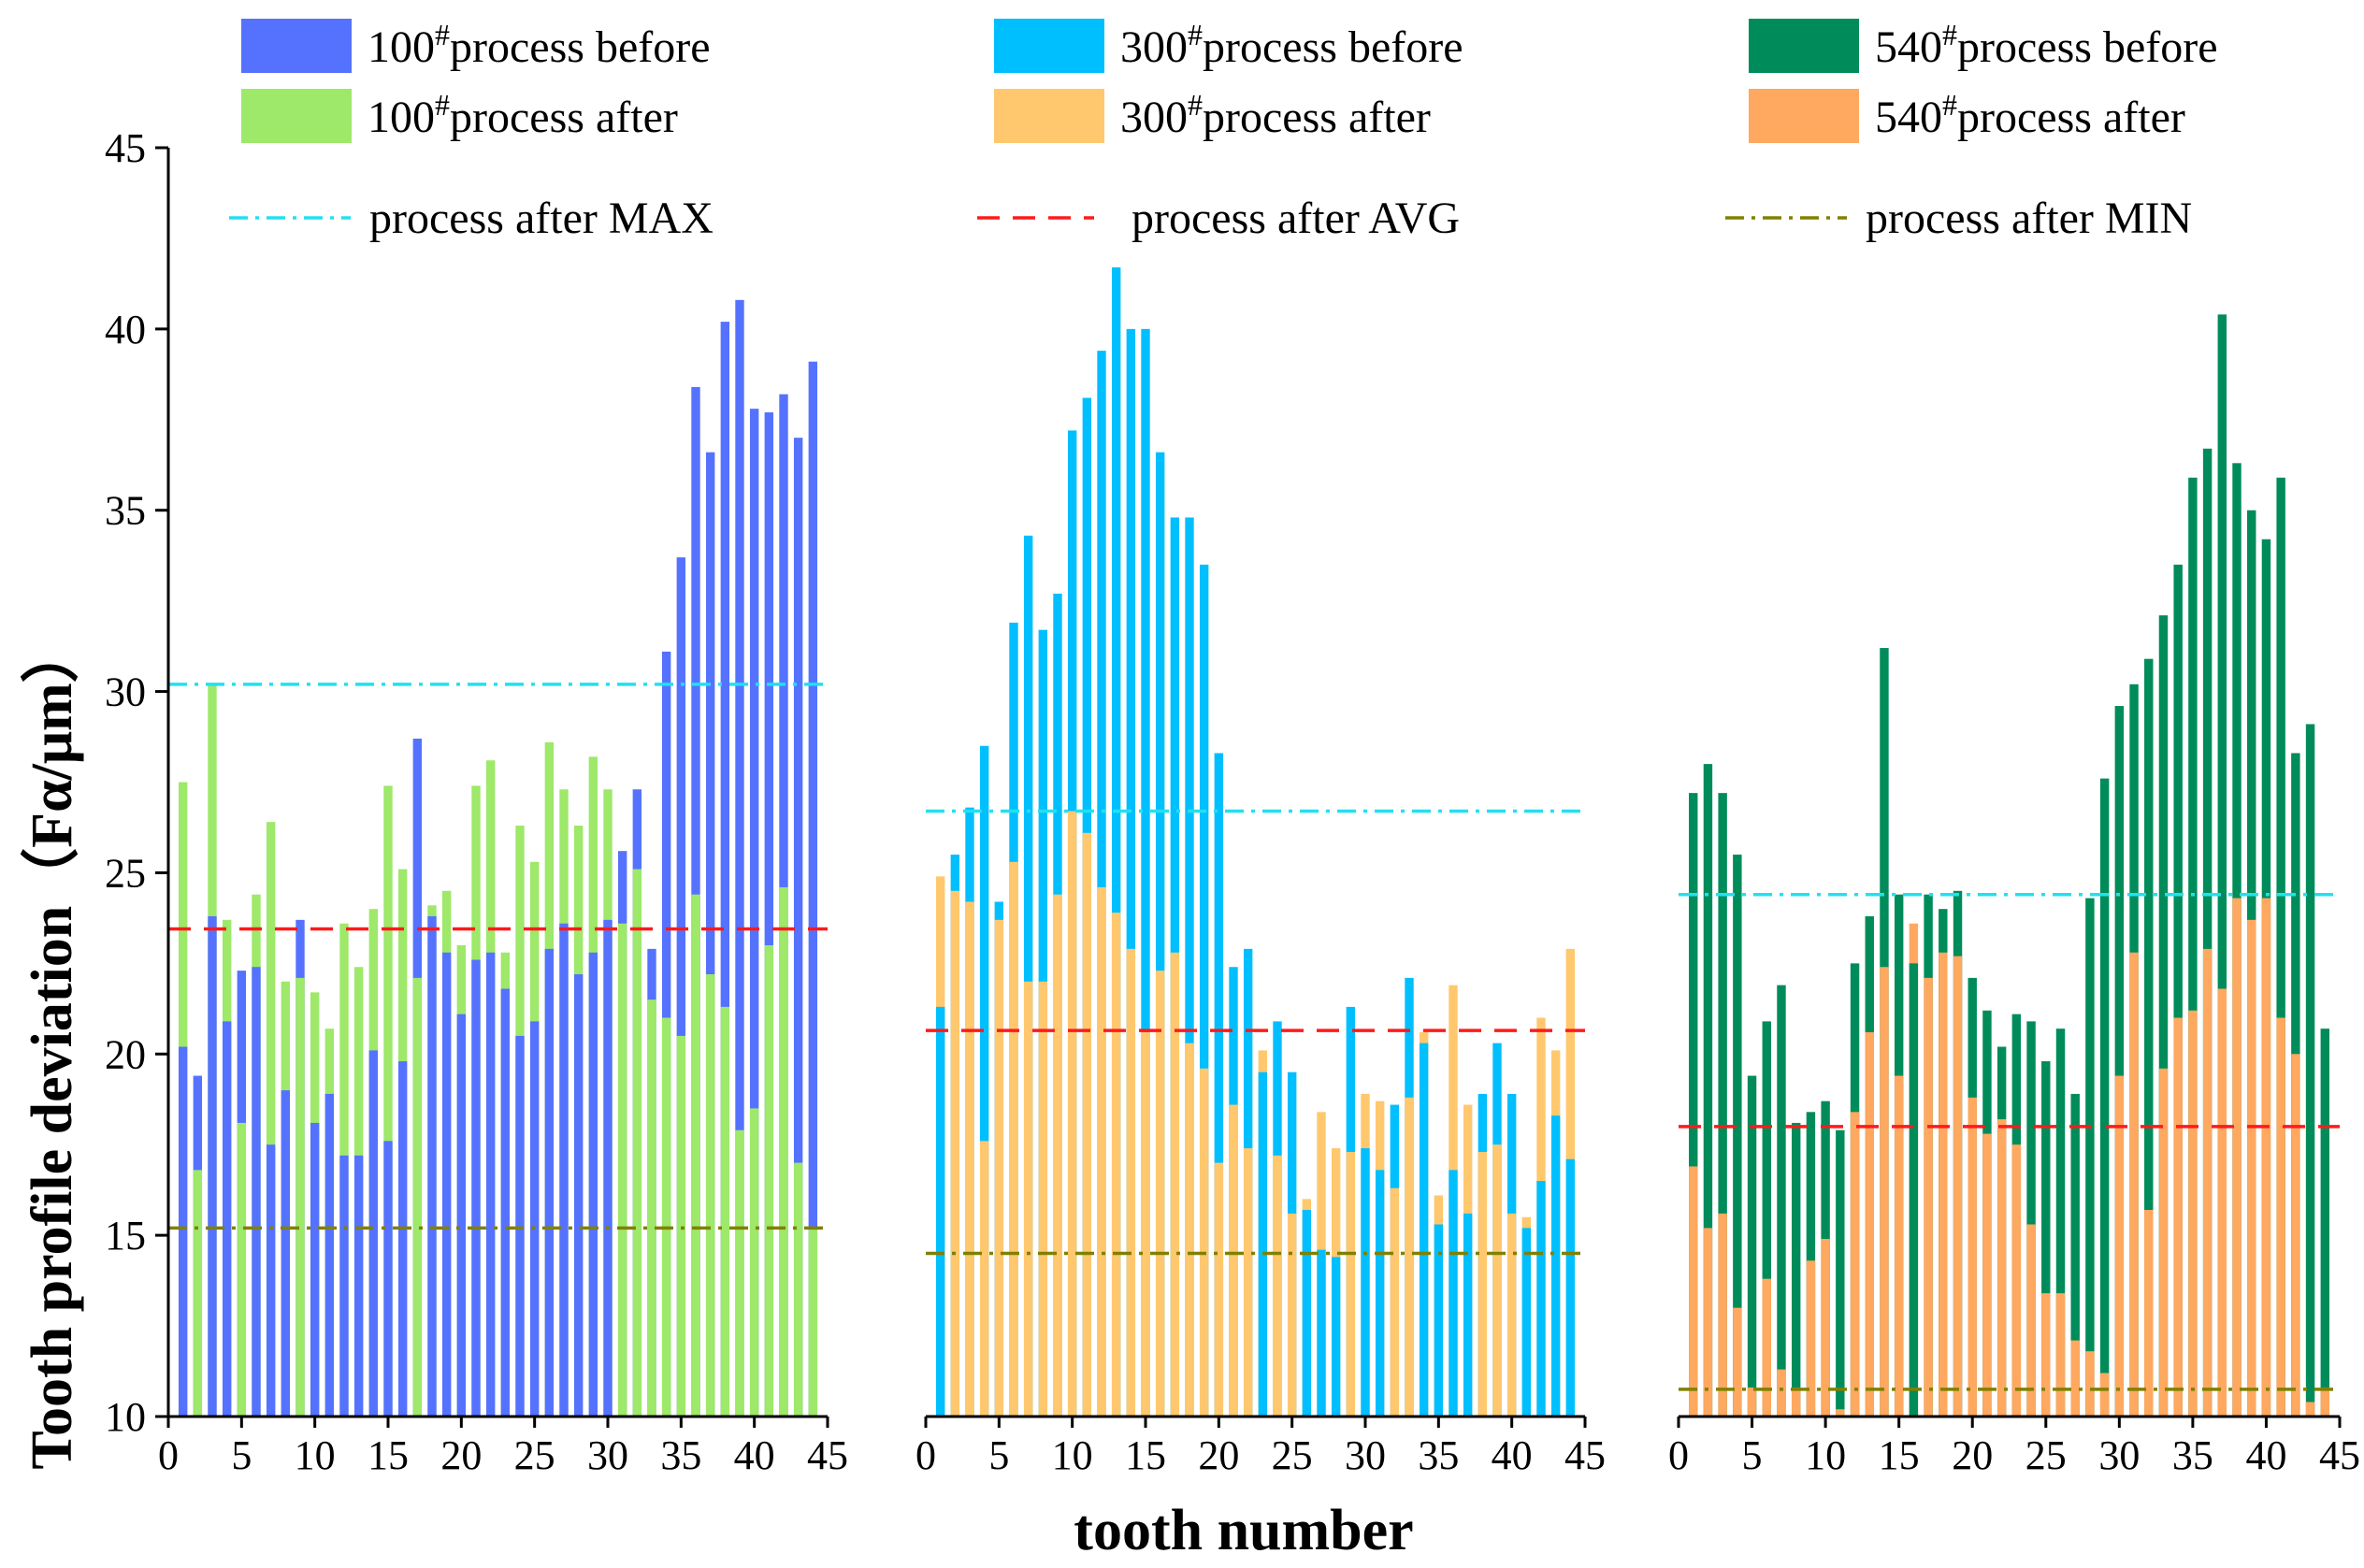 The height and width of the screenshot is (1568, 2364). What do you see at coordinates (2029, 218) in the screenshot?
I see `legend-label-min: process after MIN` at bounding box center [2029, 218].